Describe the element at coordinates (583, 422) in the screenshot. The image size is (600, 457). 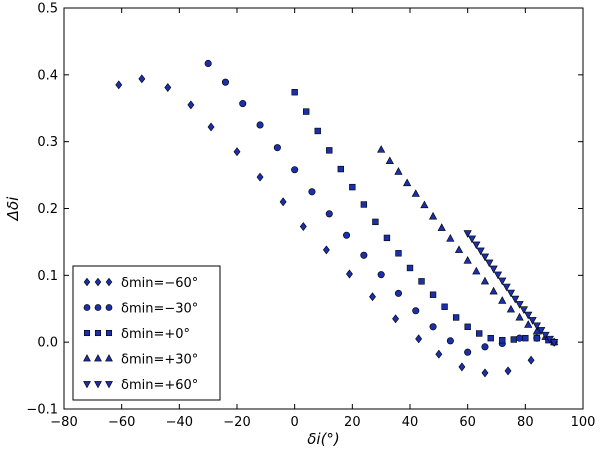
I see `x-tick-label: 100` at that location.